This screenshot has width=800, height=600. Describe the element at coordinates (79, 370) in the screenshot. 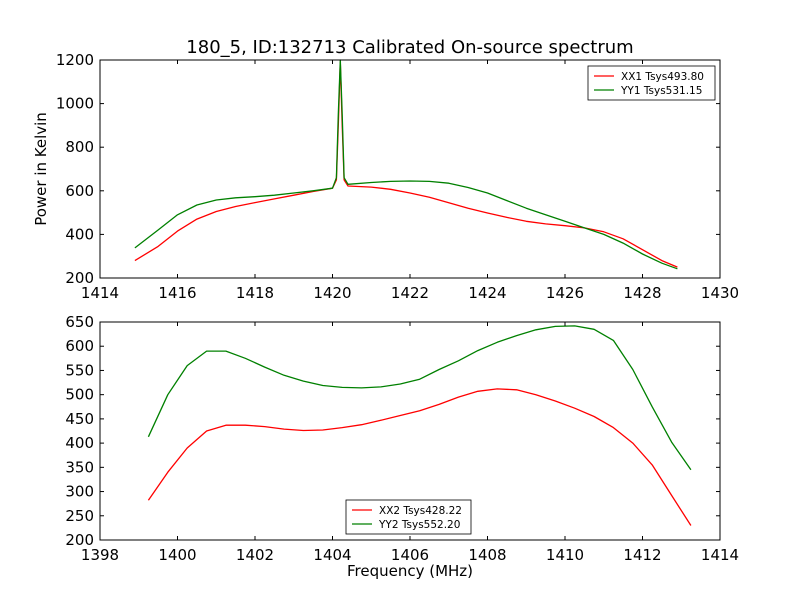

I see `y-tick-label: 550` at that location.